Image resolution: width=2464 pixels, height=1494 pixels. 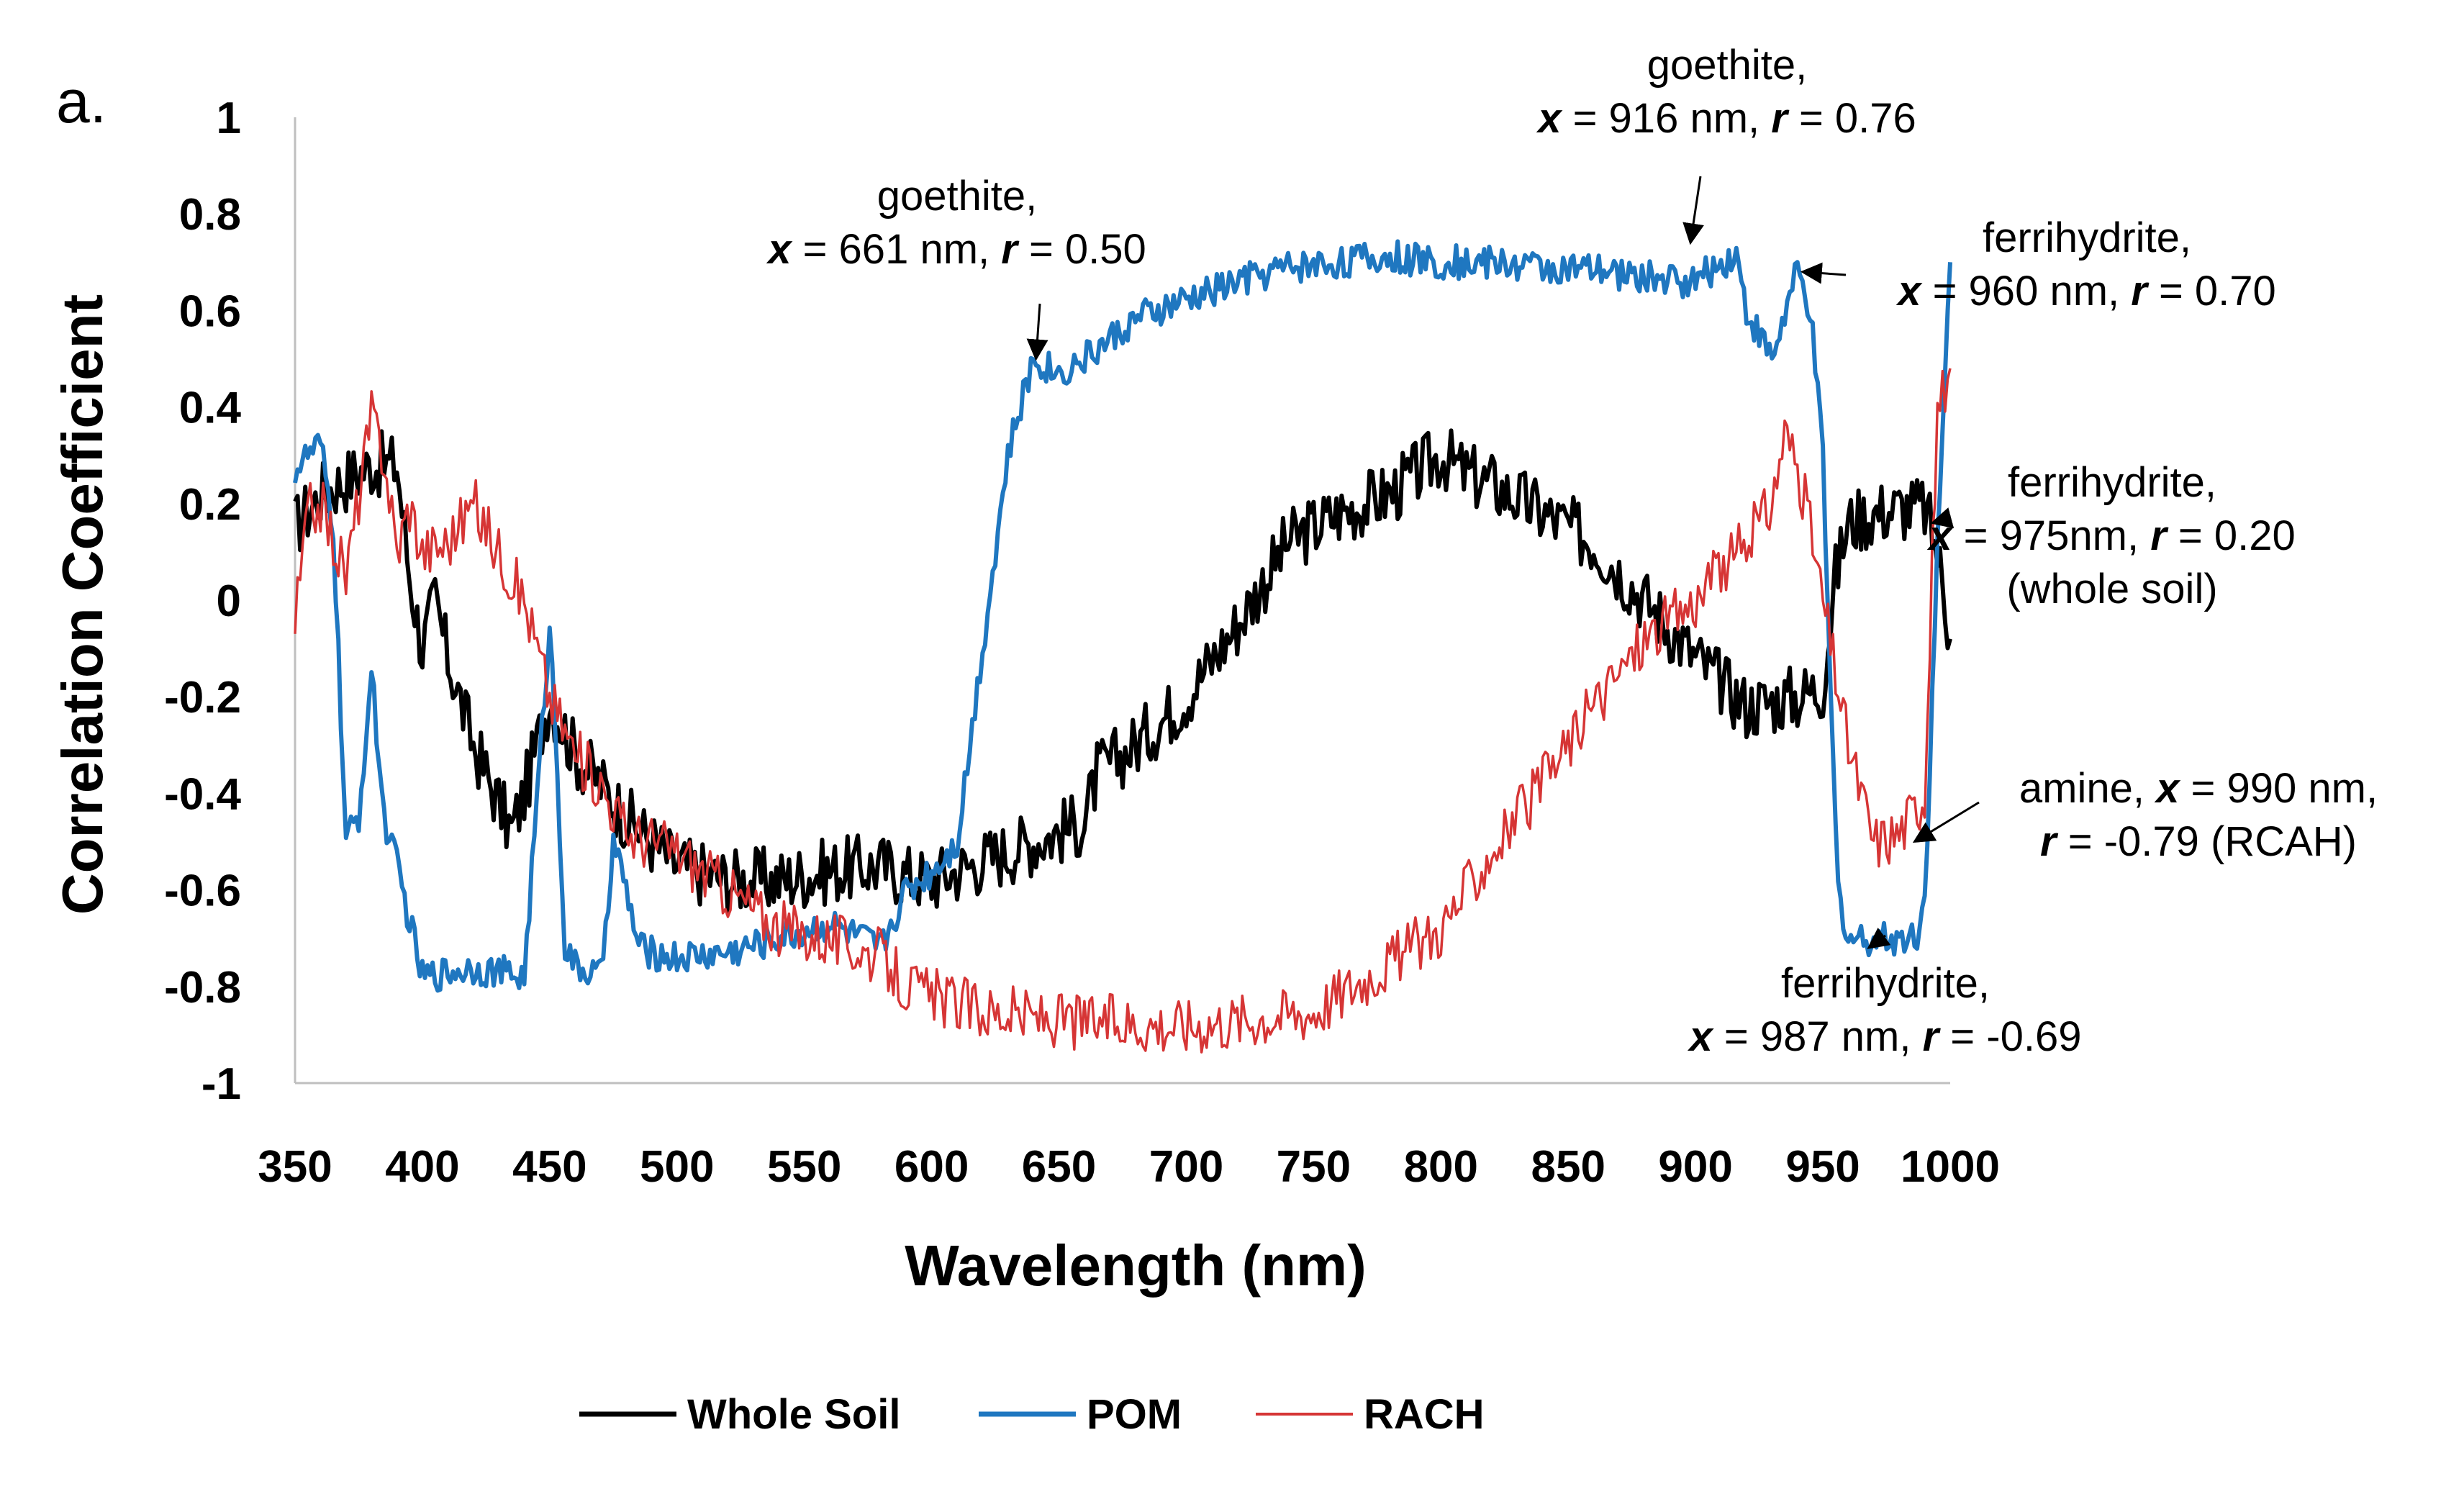 What do you see at coordinates (2198, 841) in the screenshot?
I see `annotation-text: r = -0.79 (RCAH)` at bounding box center [2198, 841].